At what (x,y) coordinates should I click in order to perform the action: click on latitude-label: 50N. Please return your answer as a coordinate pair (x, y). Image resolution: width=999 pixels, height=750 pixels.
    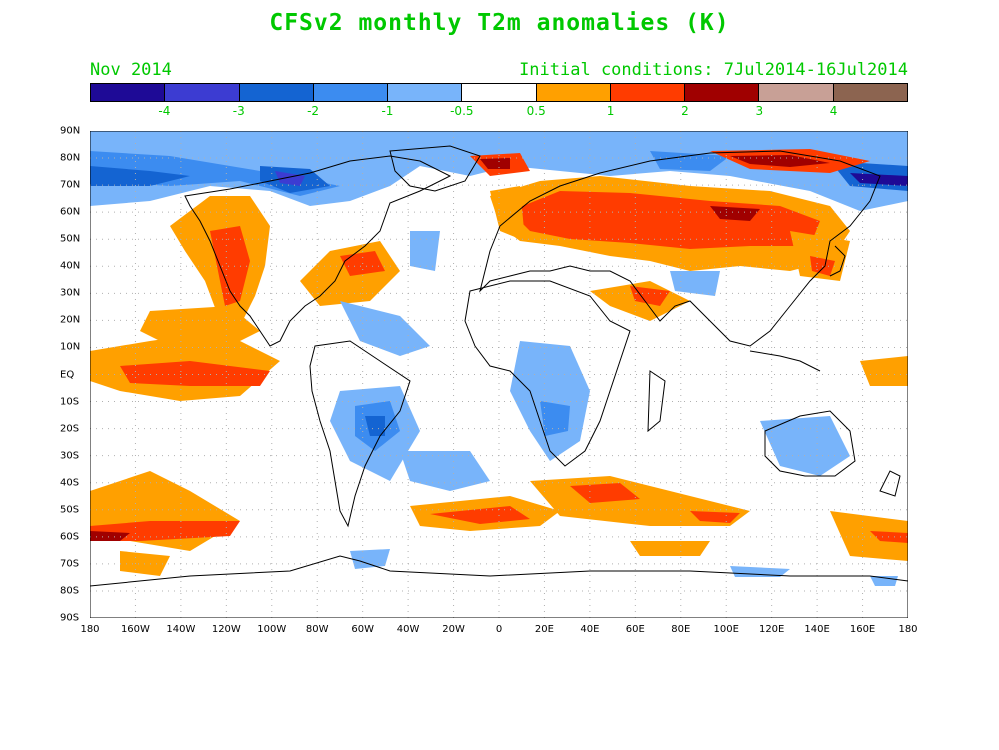
    Looking at the image, I should click on (70, 239).